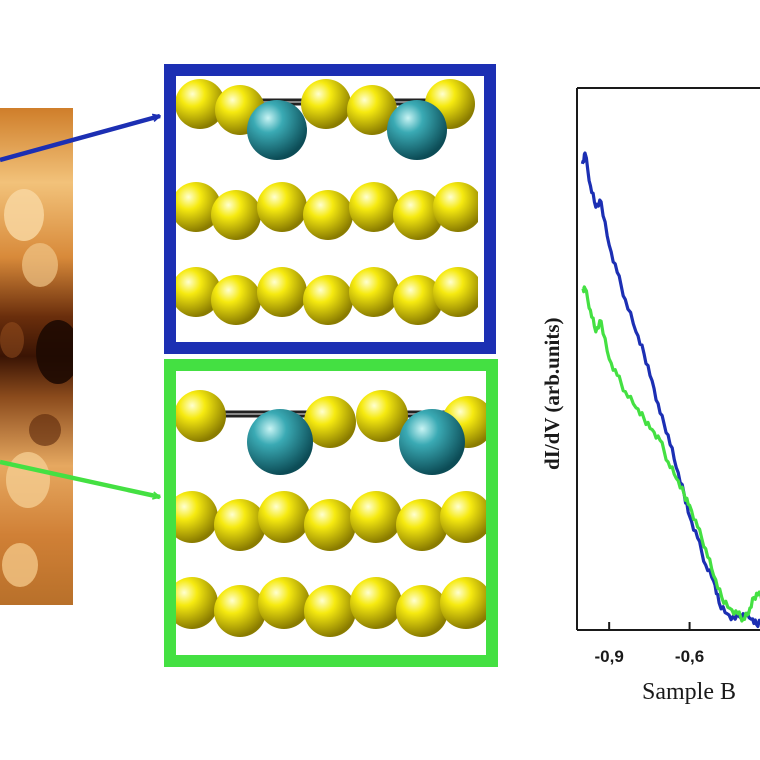  I want to click on blue-arrow, so click(80, 139).